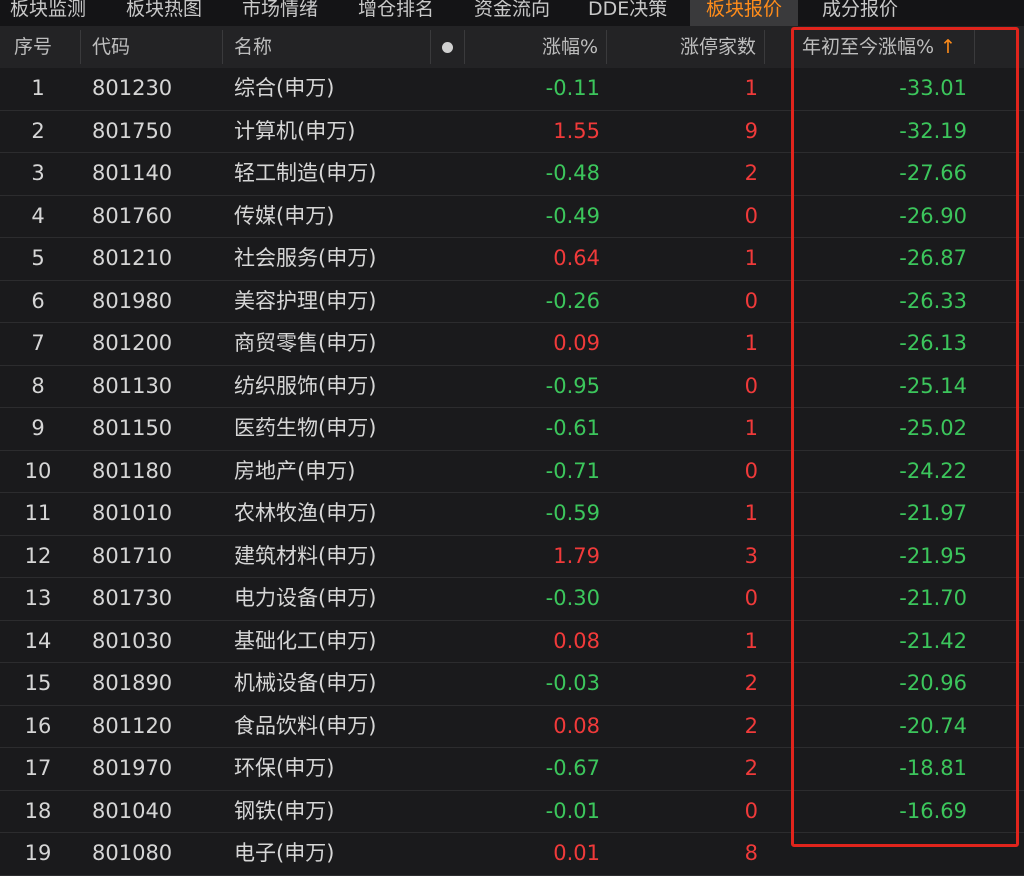  I want to click on ytd-change-pct-value: -21.70, so click(933, 598).